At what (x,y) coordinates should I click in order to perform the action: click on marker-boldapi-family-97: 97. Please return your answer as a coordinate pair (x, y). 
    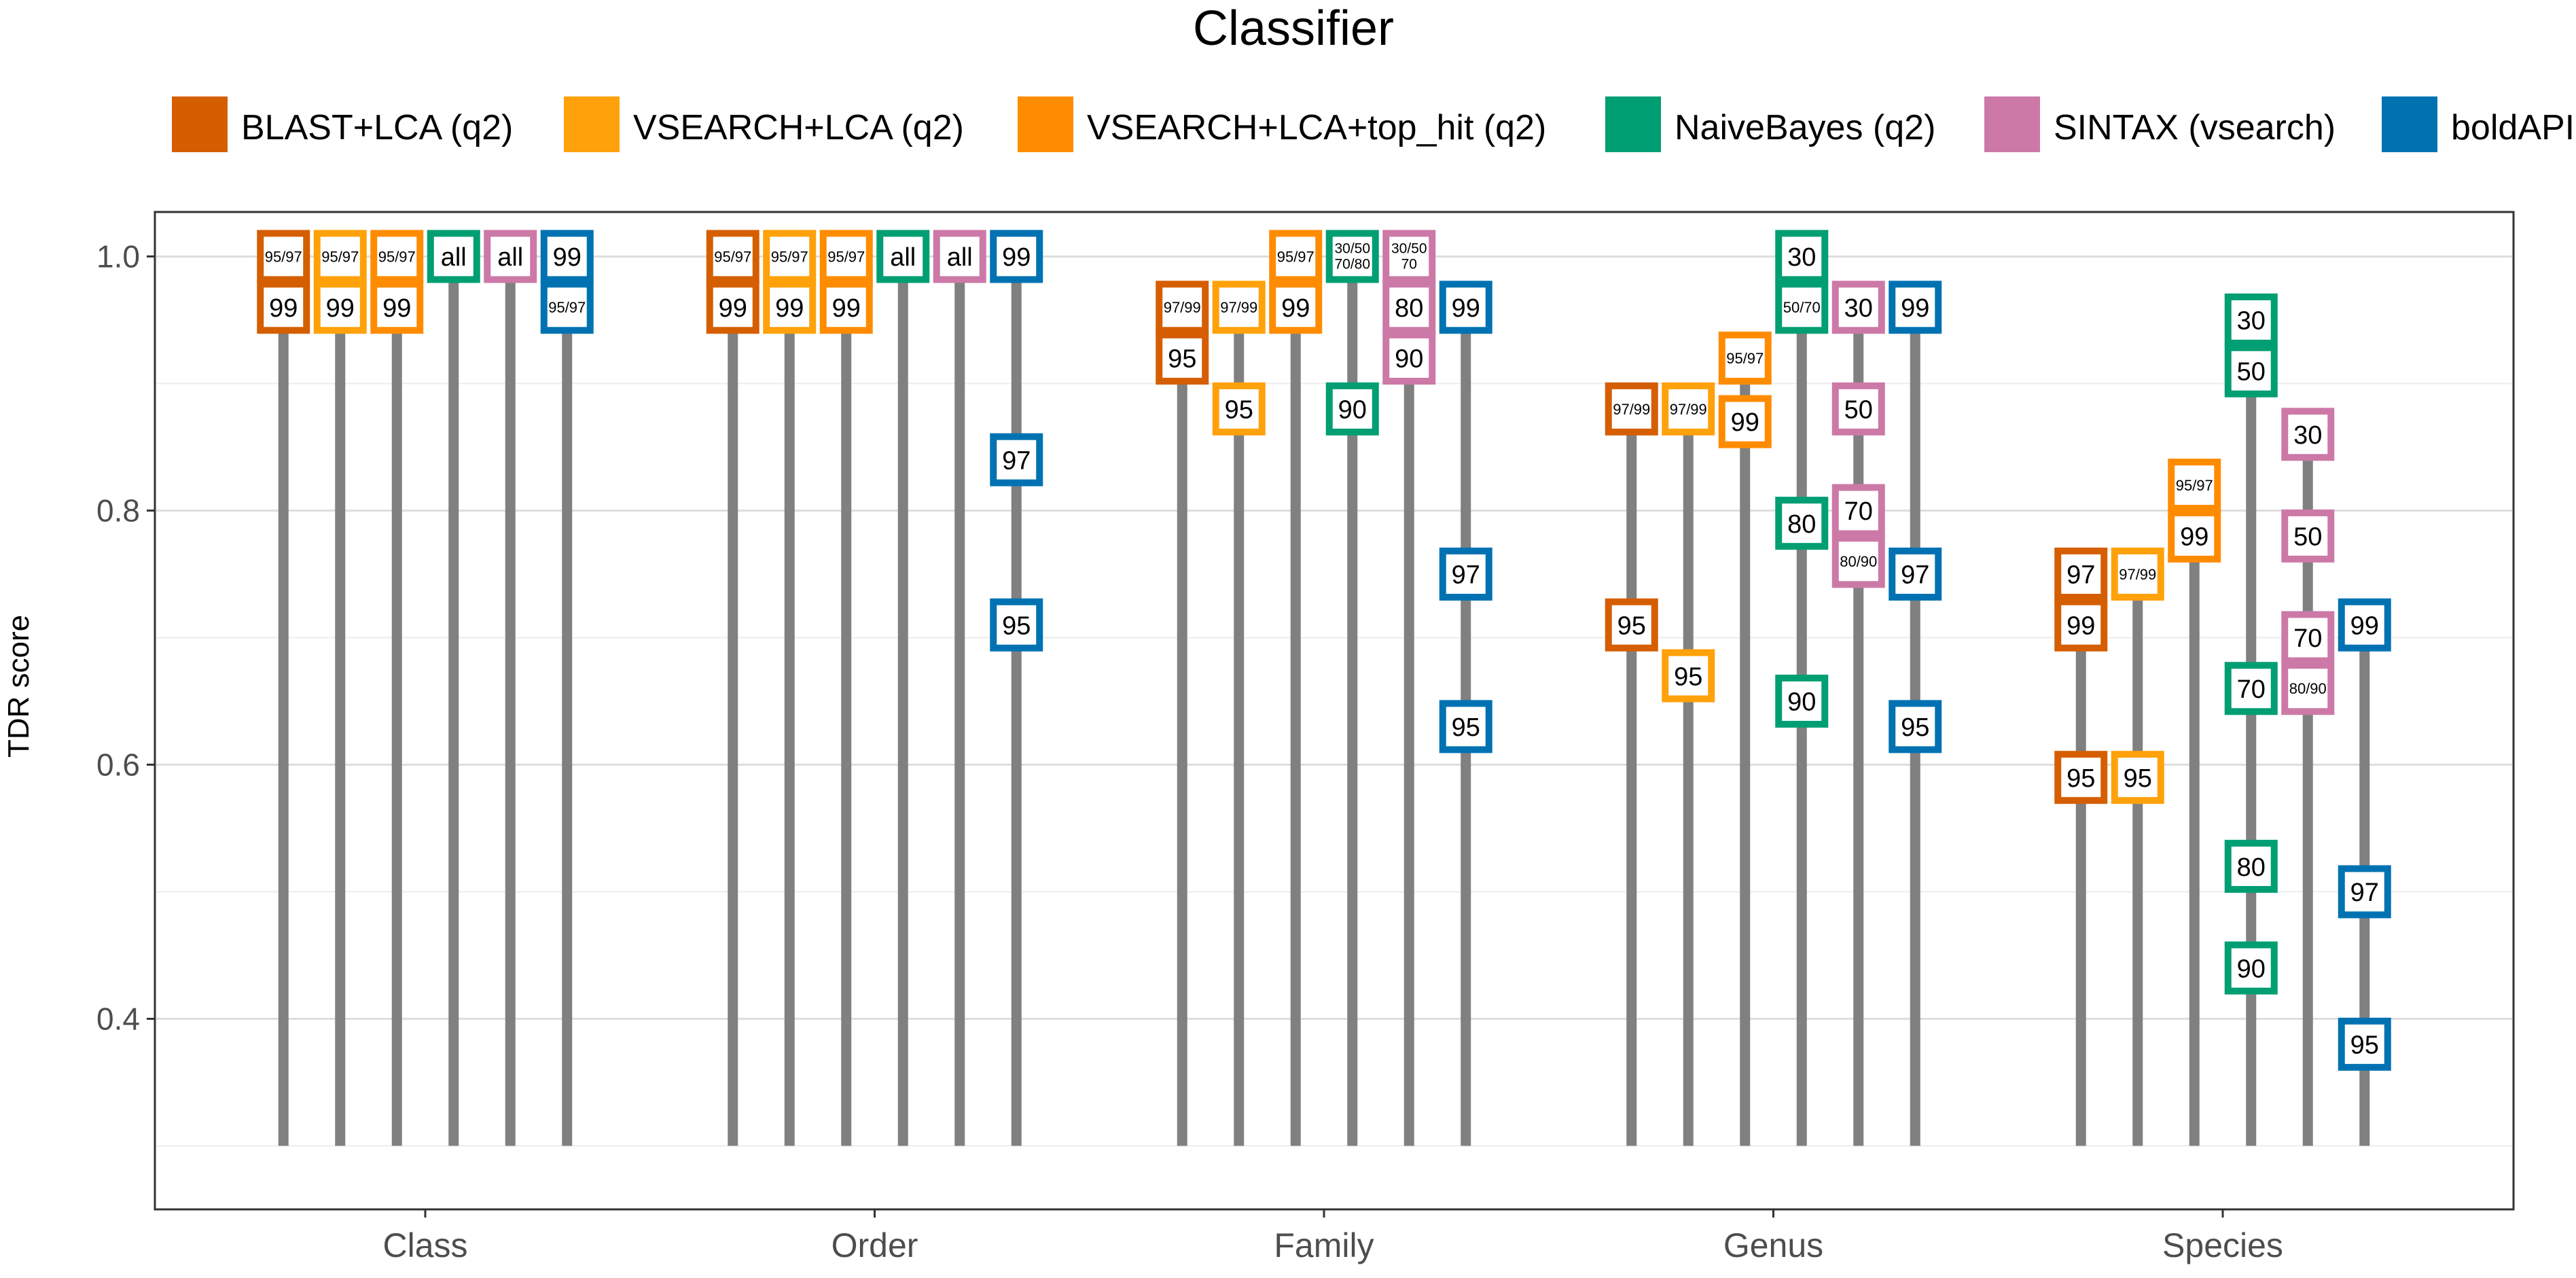
    Looking at the image, I should click on (1465, 574).